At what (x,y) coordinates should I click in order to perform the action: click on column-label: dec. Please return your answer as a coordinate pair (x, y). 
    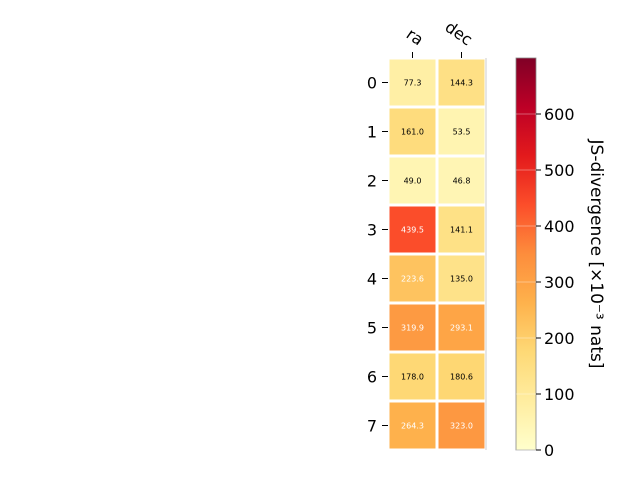
    Looking at the image, I should click on (459, 33).